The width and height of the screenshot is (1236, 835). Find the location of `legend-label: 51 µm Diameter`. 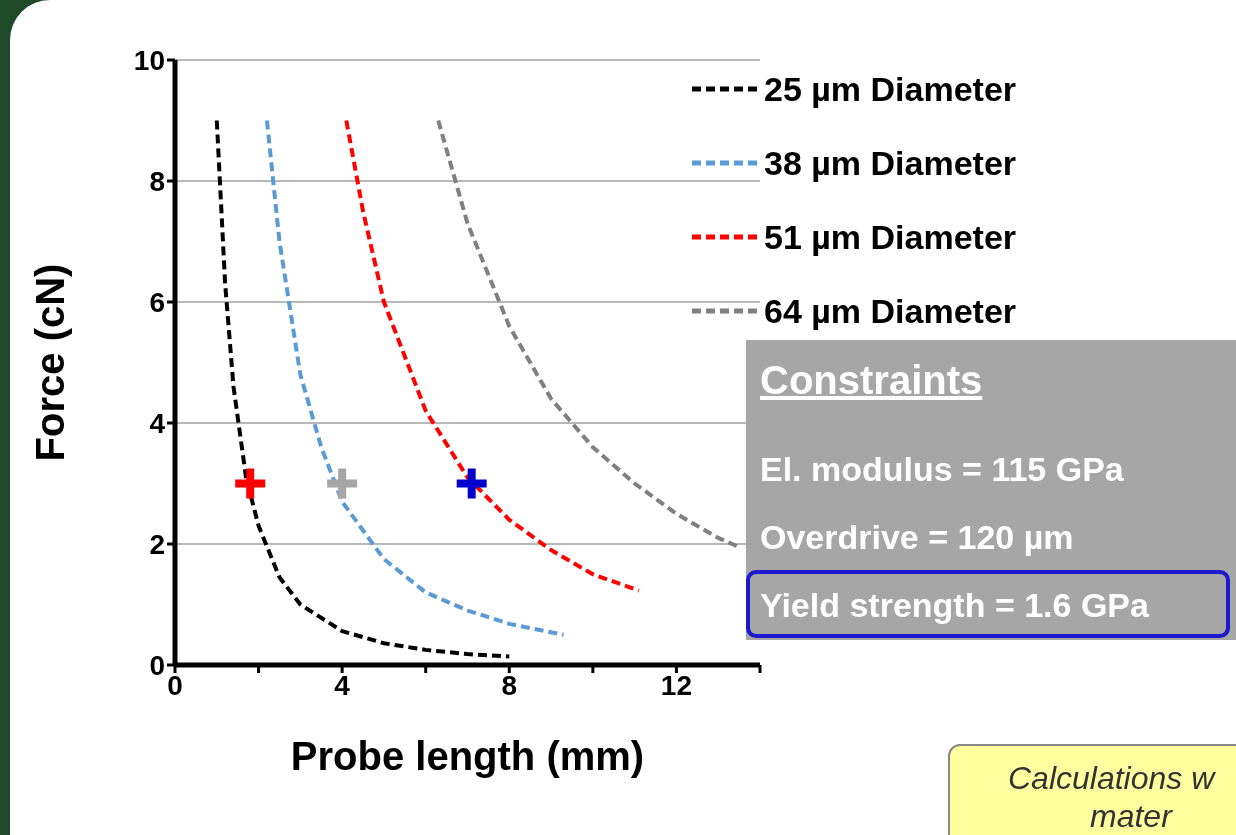

legend-label: 51 µm Diameter is located at coordinates (890, 237).